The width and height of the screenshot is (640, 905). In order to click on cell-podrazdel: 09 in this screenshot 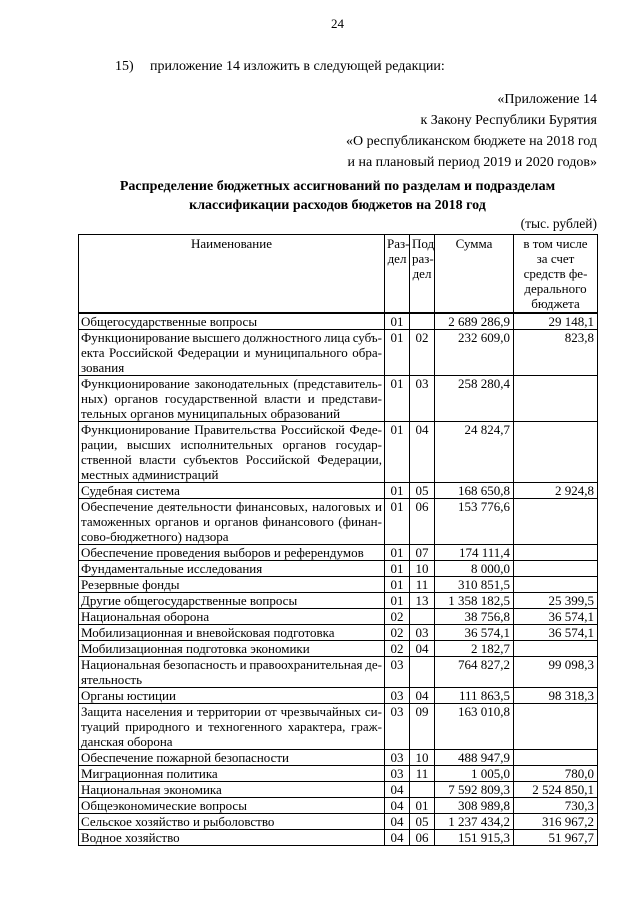, I will do `click(422, 726)`.